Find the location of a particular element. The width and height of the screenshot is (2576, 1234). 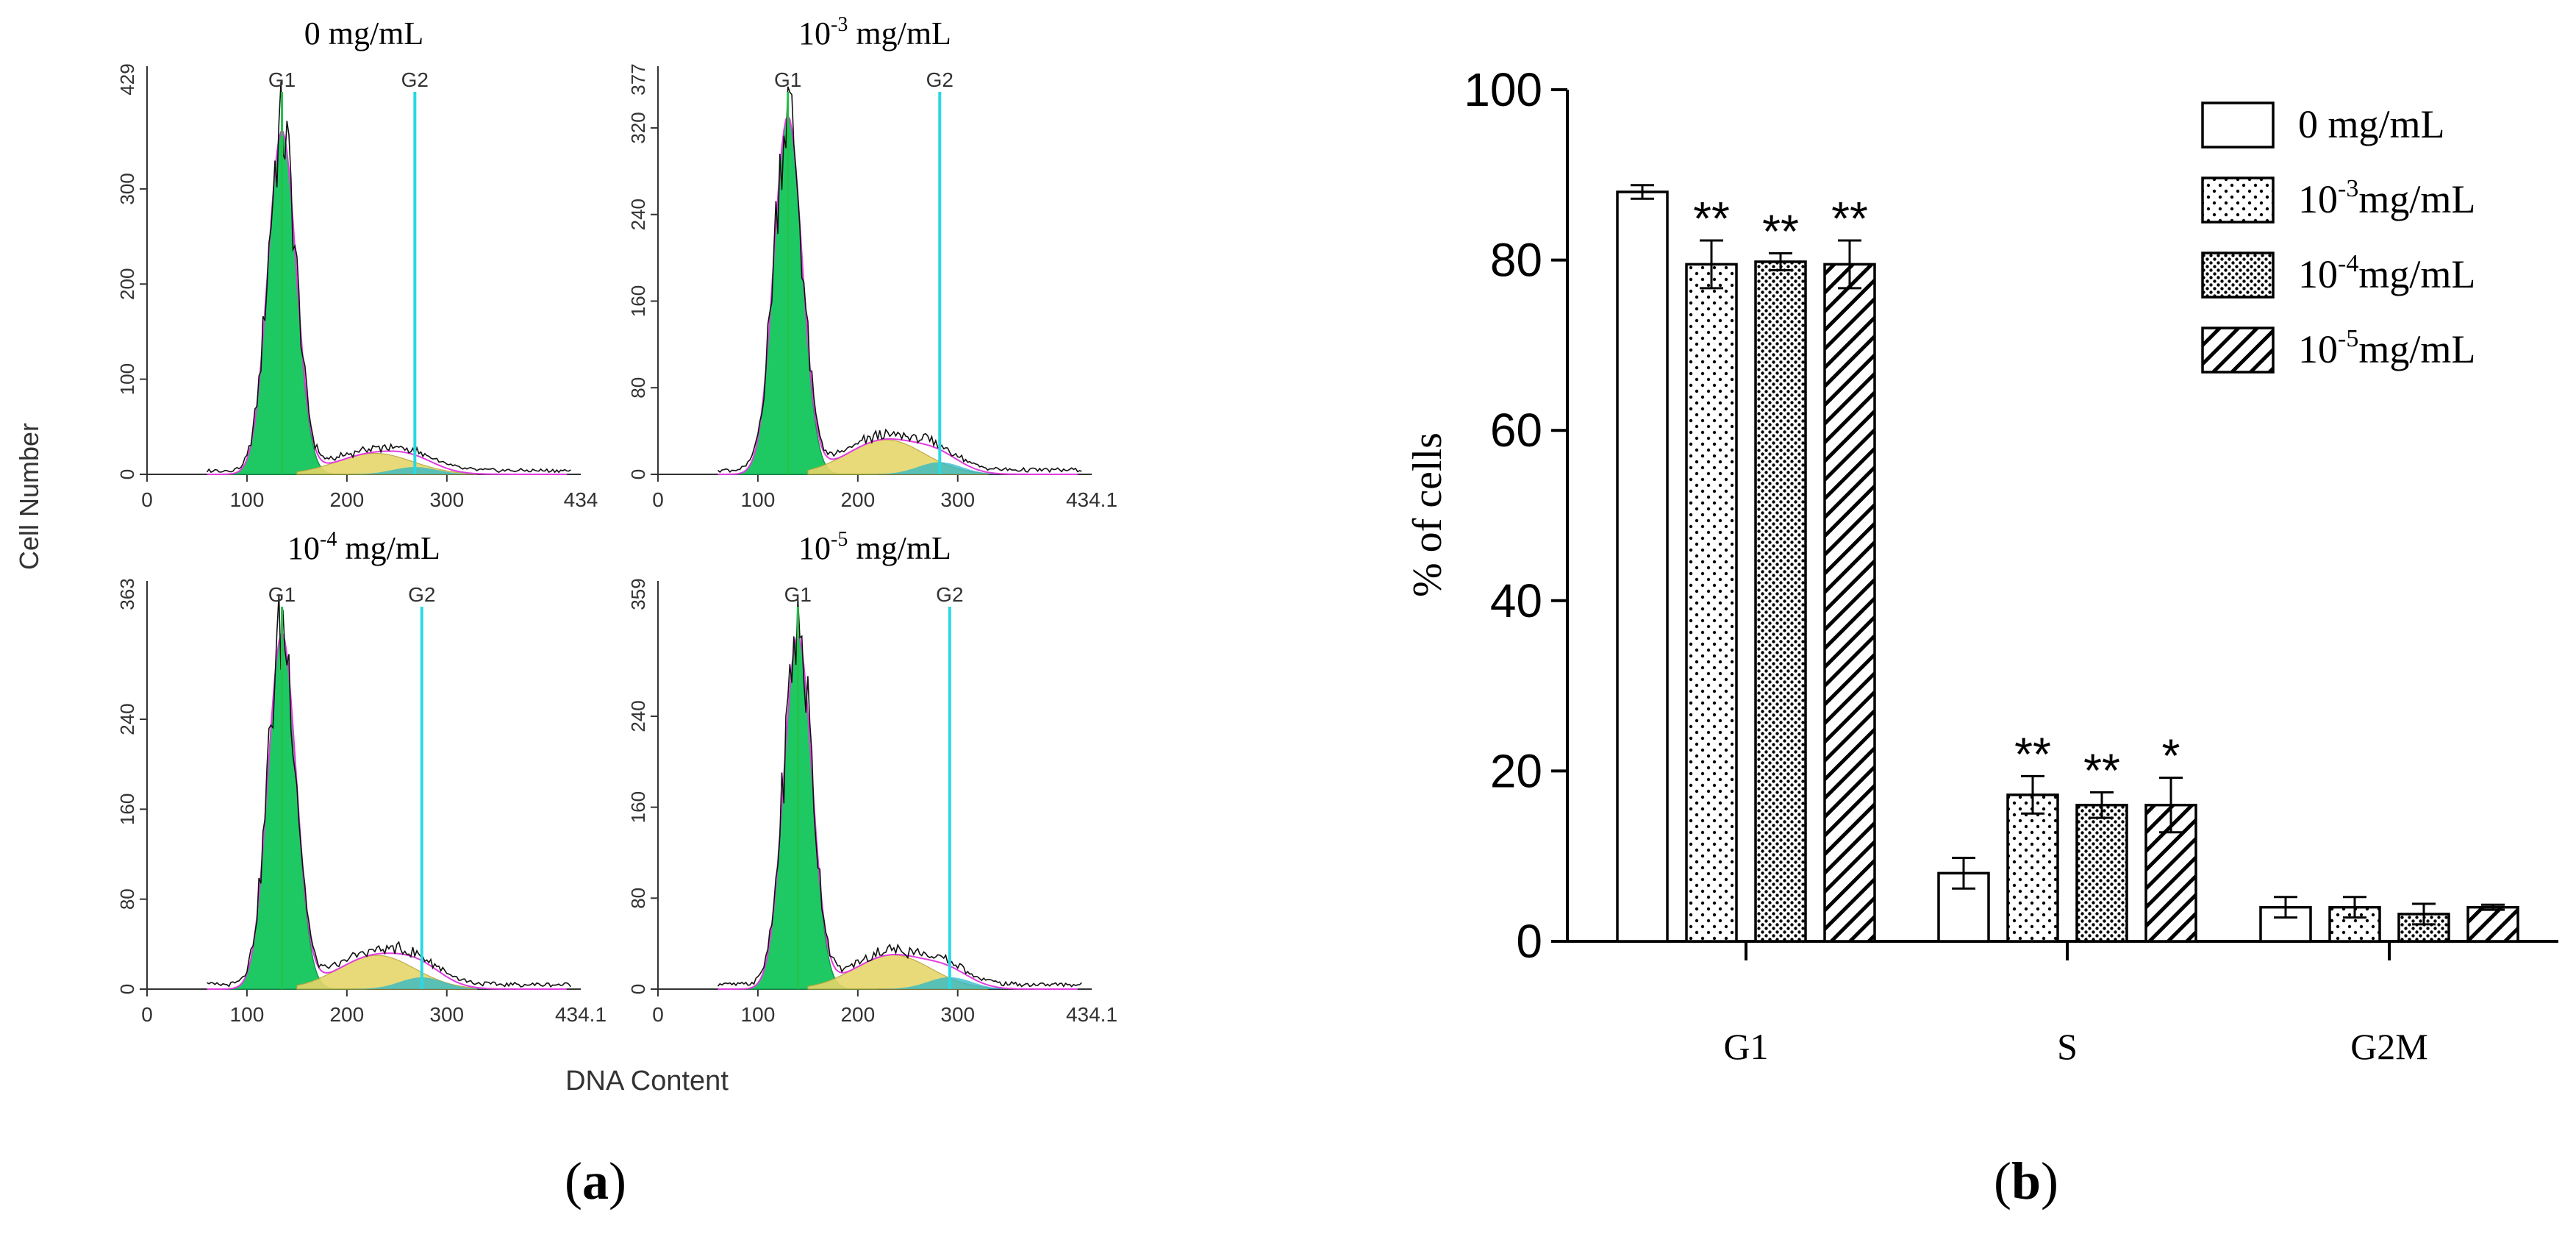

histogram-title: 10-4 mg/mL is located at coordinates (363, 547).